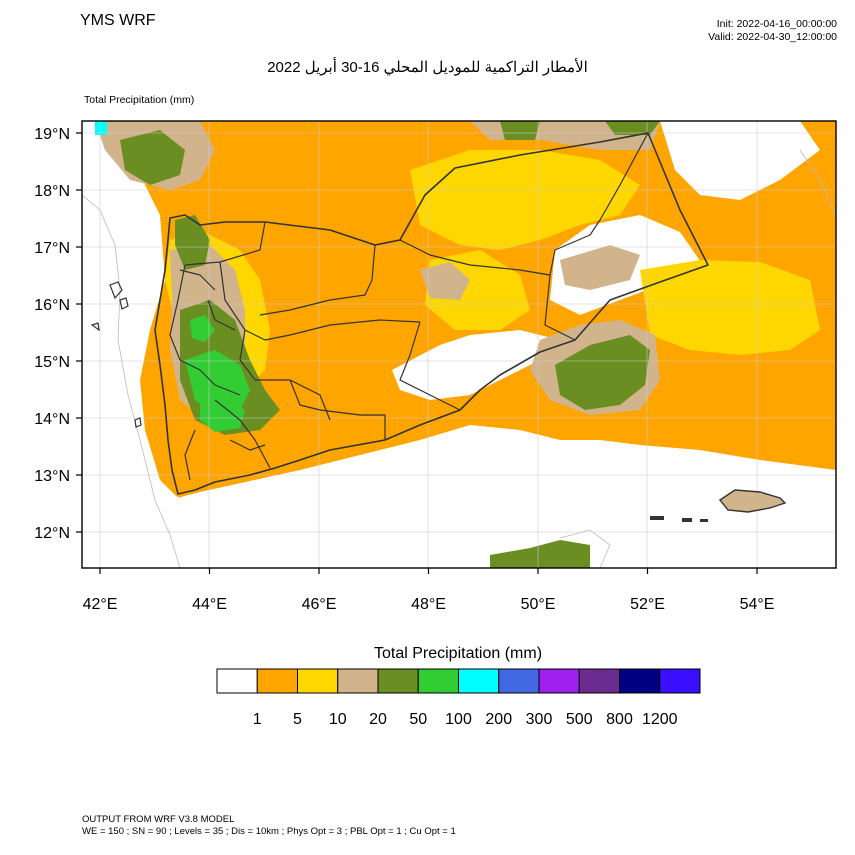 The height and width of the screenshot is (855, 855). Describe the element at coordinates (52, 191) in the screenshot. I see `lat-label: 18°N` at that location.